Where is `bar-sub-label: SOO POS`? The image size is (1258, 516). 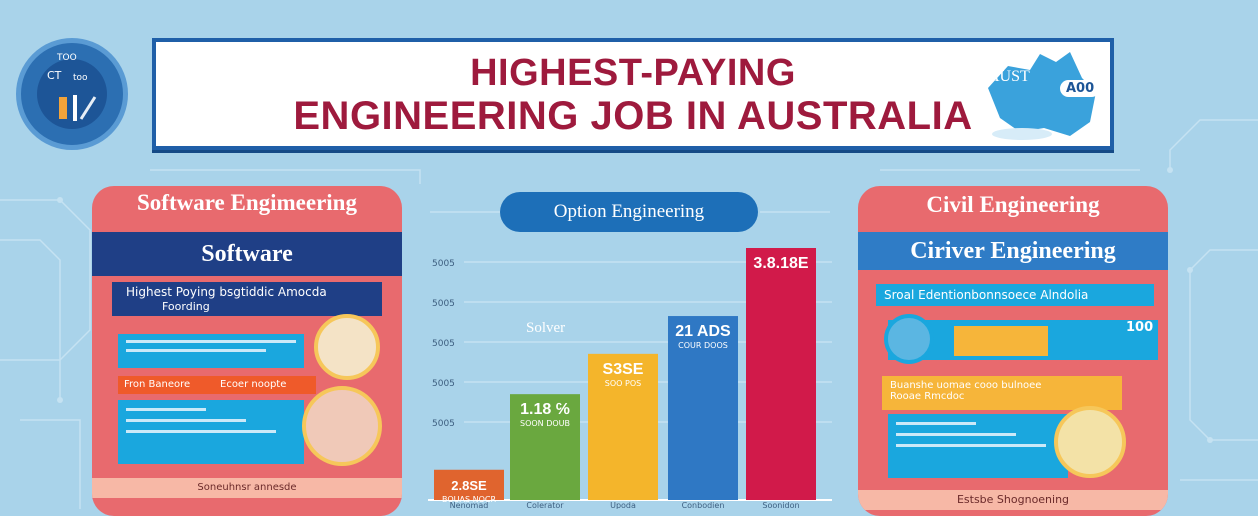
bar-sub-label: SOO POS is located at coordinates (623, 383).